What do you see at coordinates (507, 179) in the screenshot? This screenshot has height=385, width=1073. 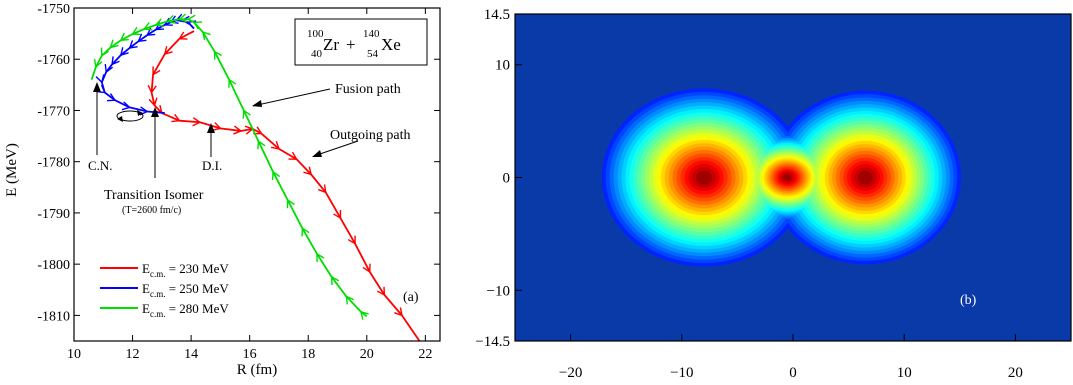 I see `panel-b-y-tick-label: 0` at bounding box center [507, 179].